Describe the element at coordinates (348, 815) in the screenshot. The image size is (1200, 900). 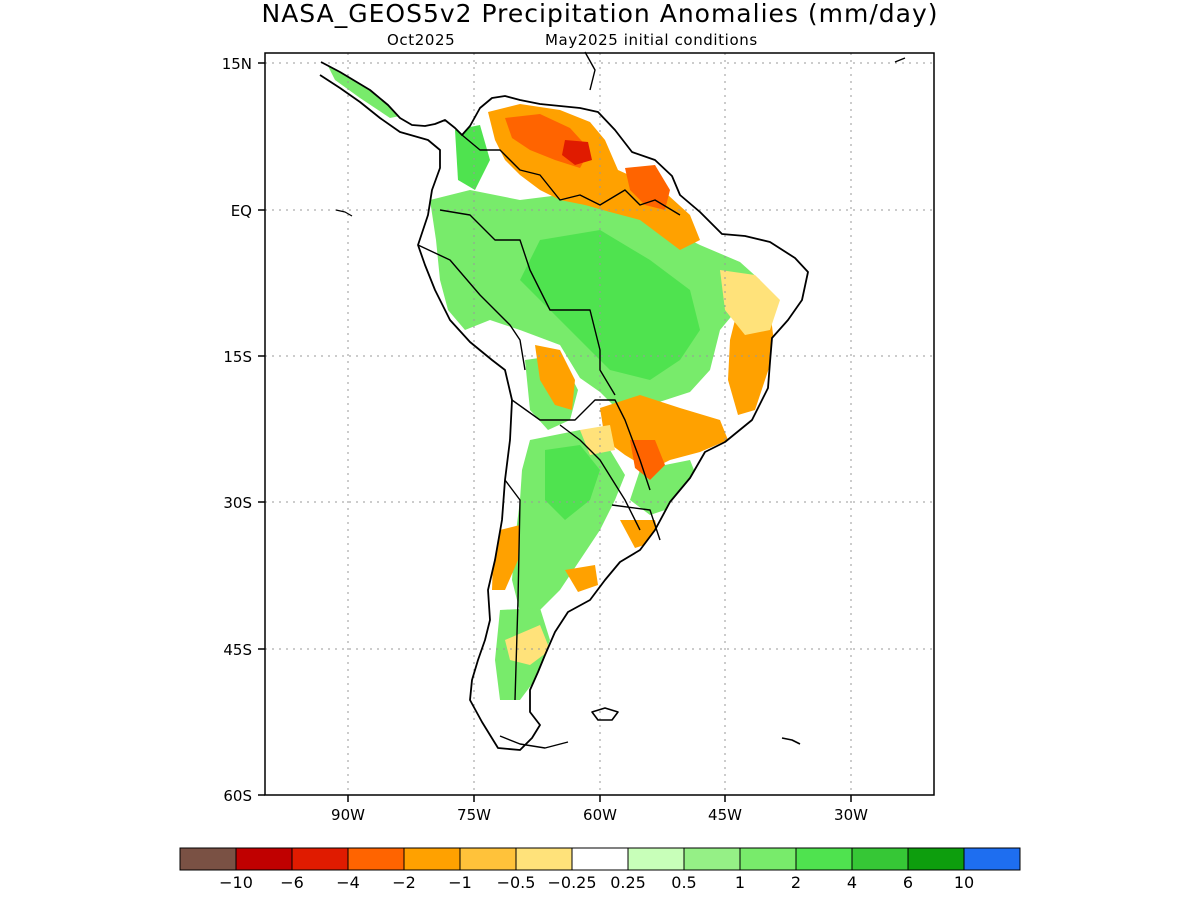
I see `lon-label-90w: 90W` at that location.